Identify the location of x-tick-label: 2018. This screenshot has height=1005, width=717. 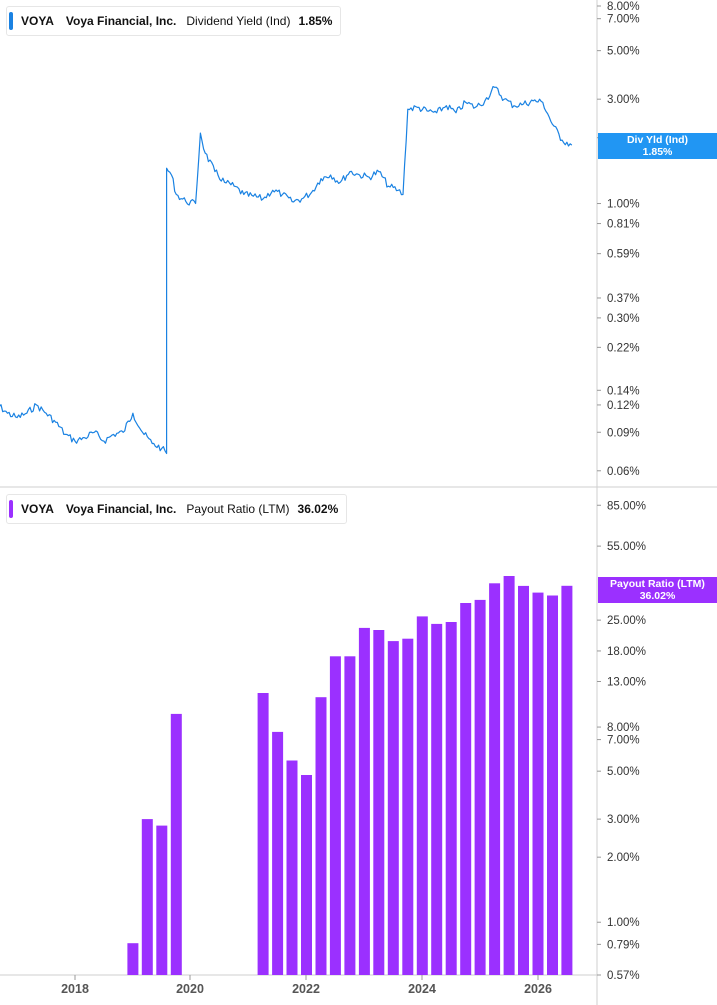
(75, 989).